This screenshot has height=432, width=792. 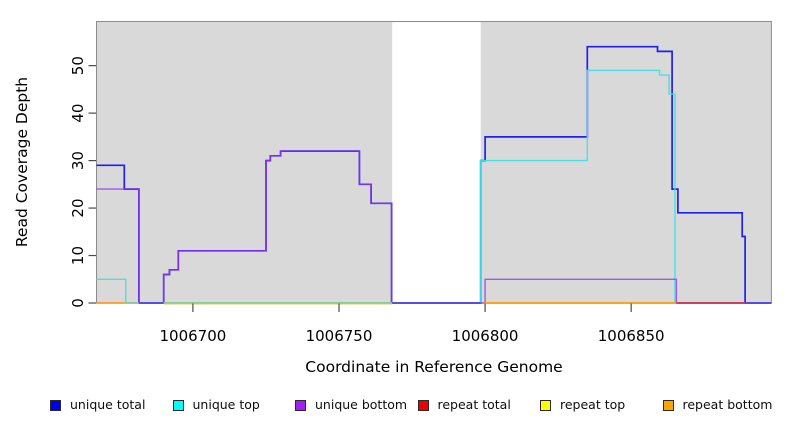 What do you see at coordinates (485, 336) in the screenshot?
I see `x-tick-label: 1006800` at bounding box center [485, 336].